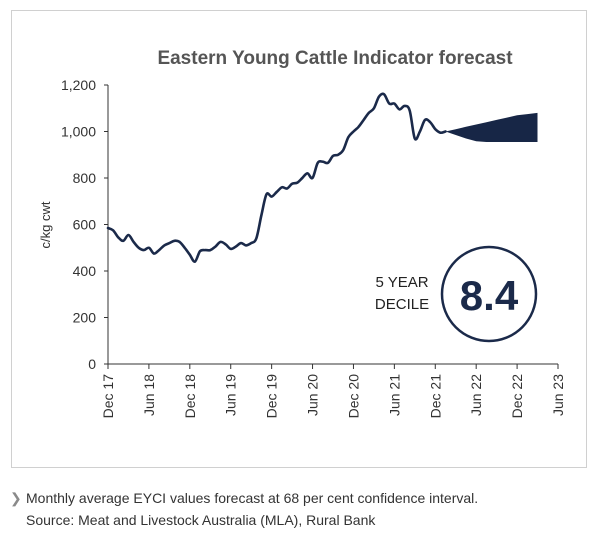 Image resolution: width=596 pixels, height=543 pixels. Describe the element at coordinates (313, 395) in the screenshot. I see `x-tick-label: Jun 20` at that location.